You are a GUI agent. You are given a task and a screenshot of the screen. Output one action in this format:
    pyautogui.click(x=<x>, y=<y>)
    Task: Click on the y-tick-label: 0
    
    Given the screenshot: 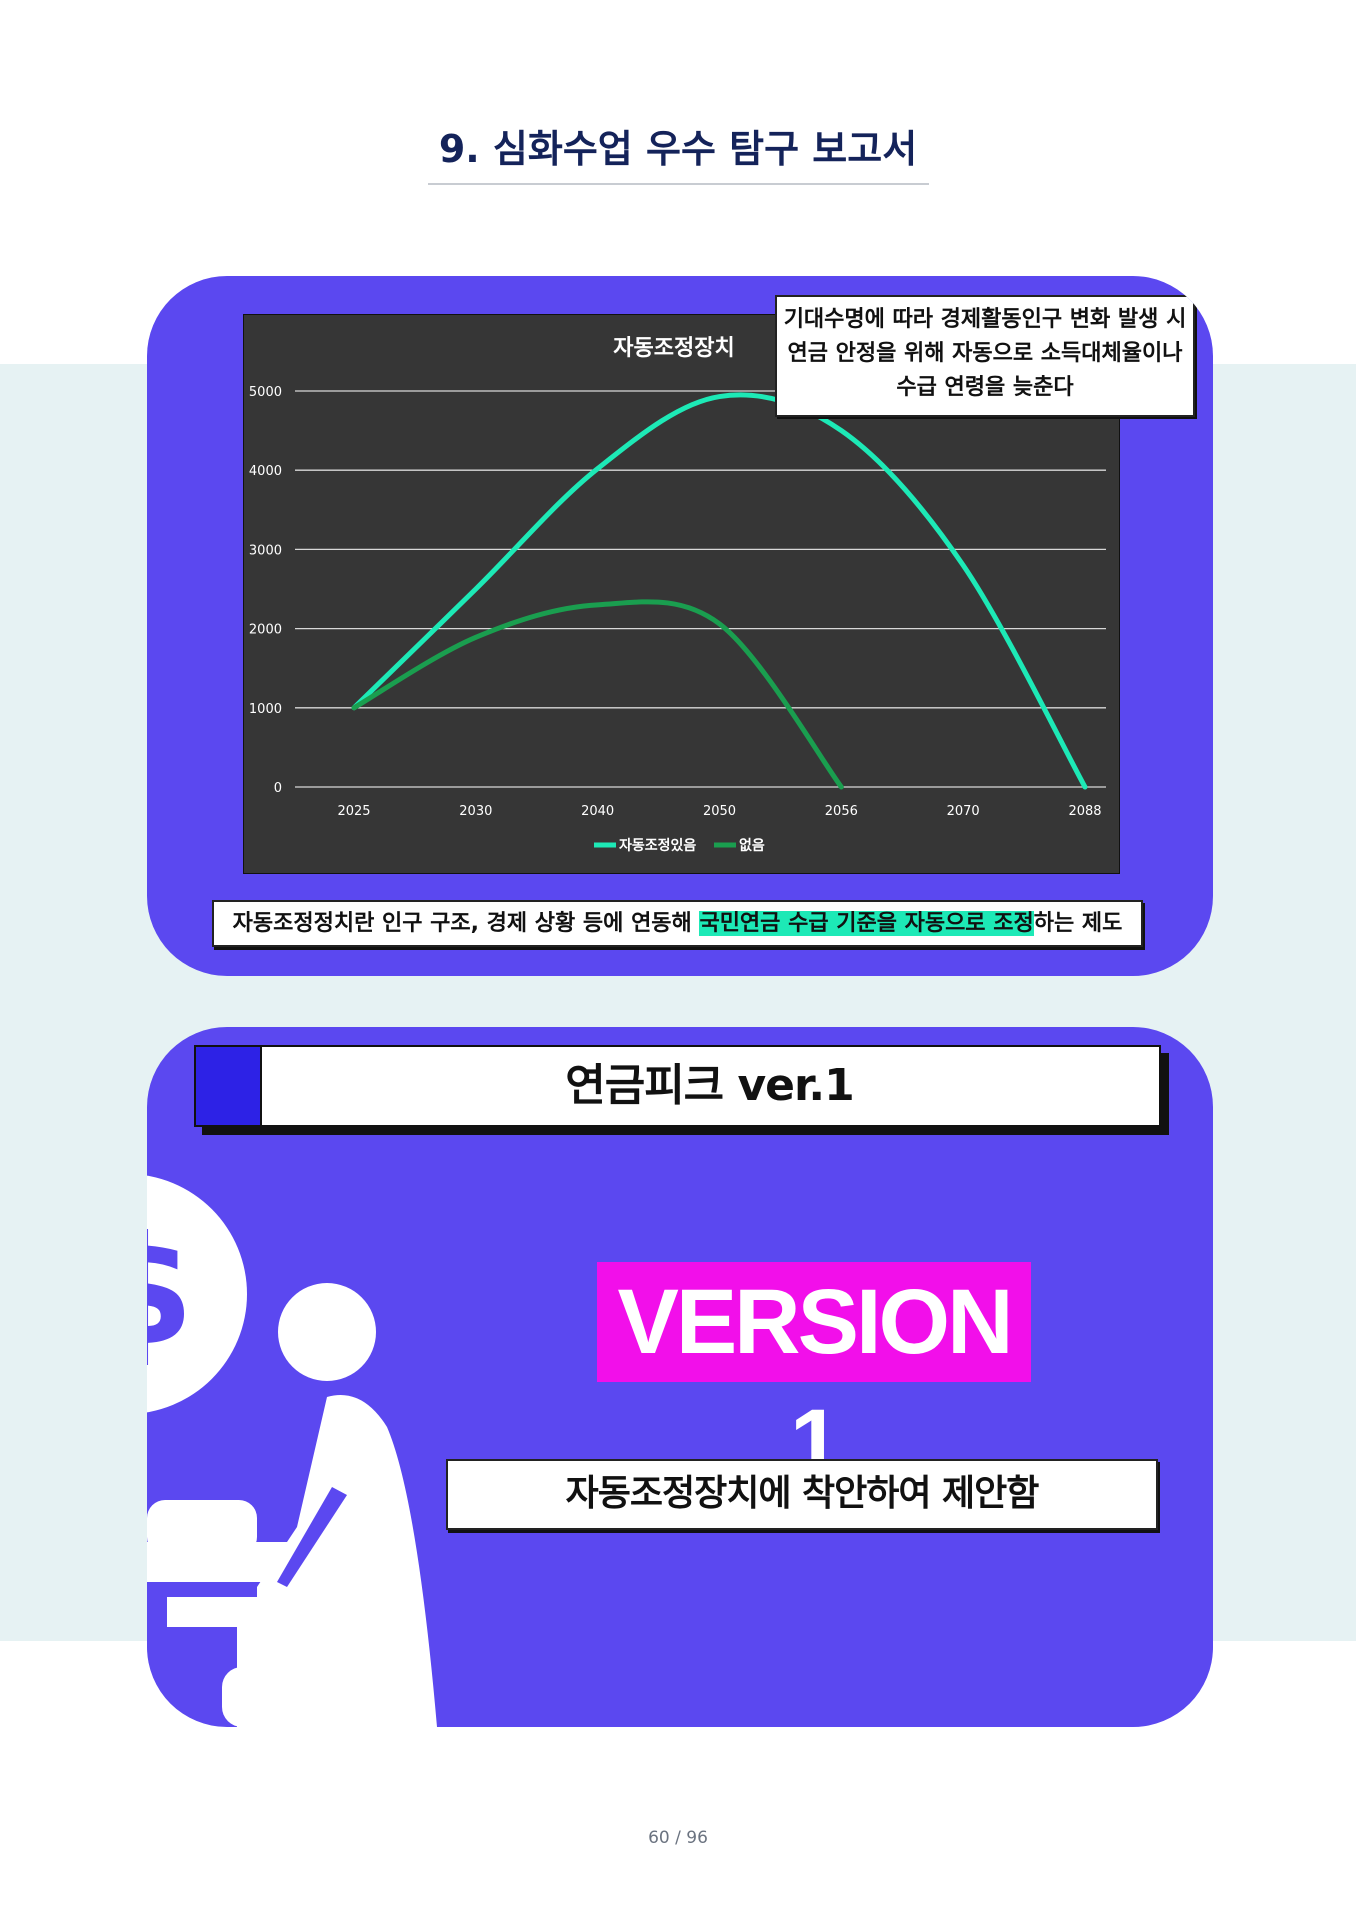 What is the action you would take?
    pyautogui.click(x=278, y=788)
    